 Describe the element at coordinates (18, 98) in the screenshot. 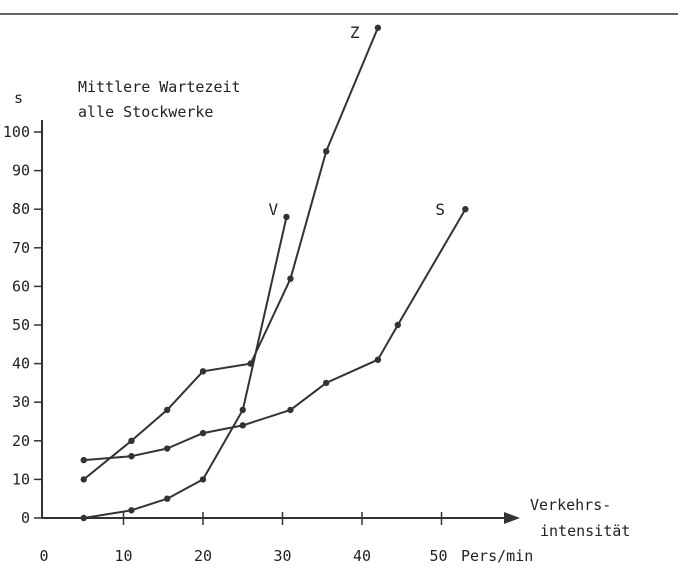

I see `y-axis-label: s` at that location.